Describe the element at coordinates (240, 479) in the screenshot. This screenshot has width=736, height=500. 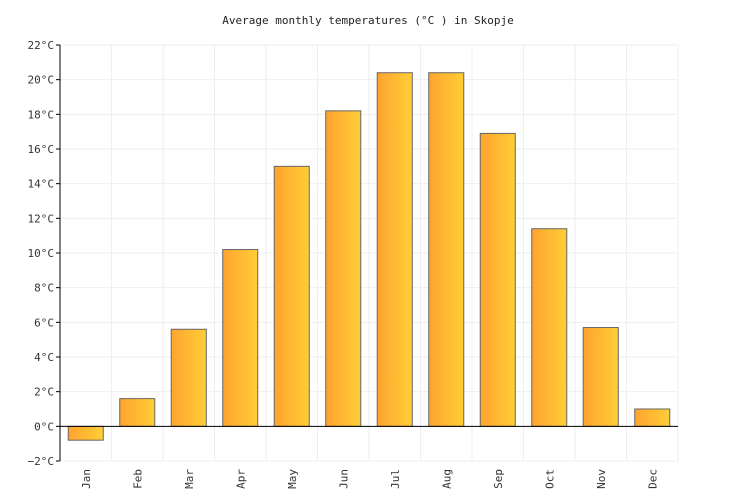
I see `x-tick-label: Apr` at that location.